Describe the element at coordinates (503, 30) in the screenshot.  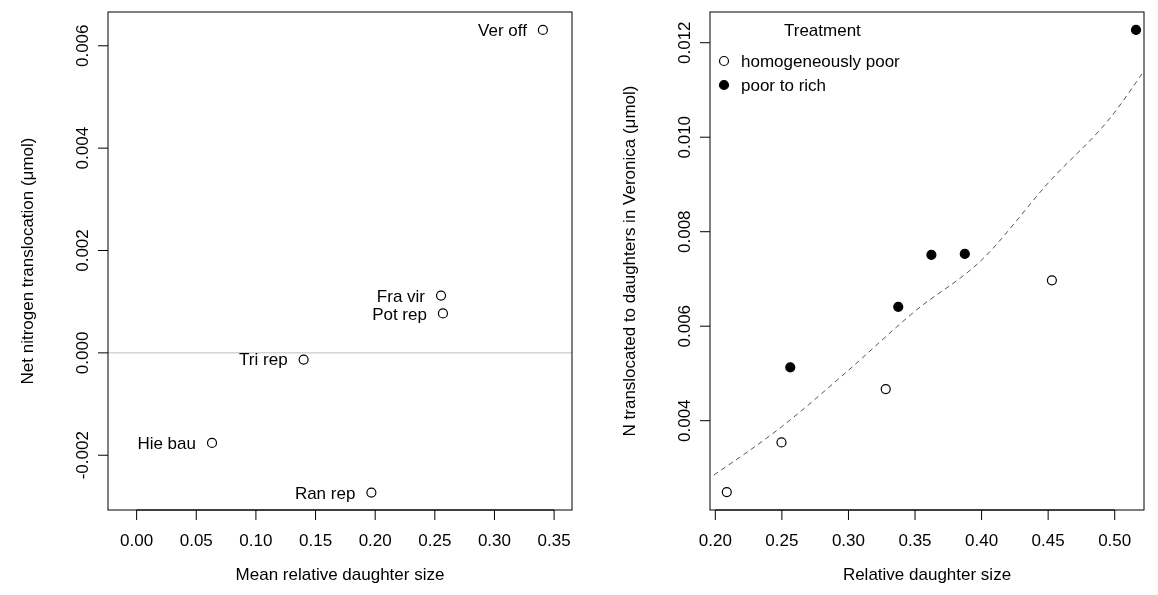
I see `annotation: Ver off` at that location.